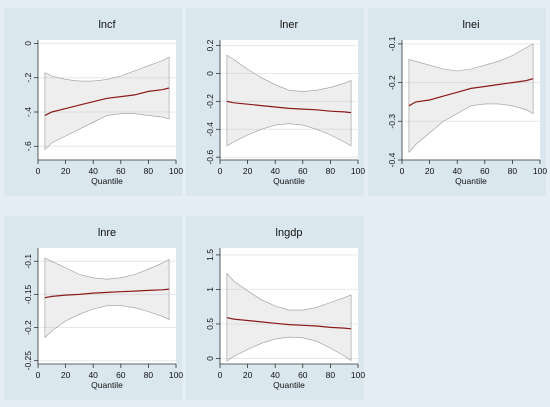  What do you see at coordinates (289, 233) in the screenshot?
I see `panel-title: lngdp` at bounding box center [289, 233].